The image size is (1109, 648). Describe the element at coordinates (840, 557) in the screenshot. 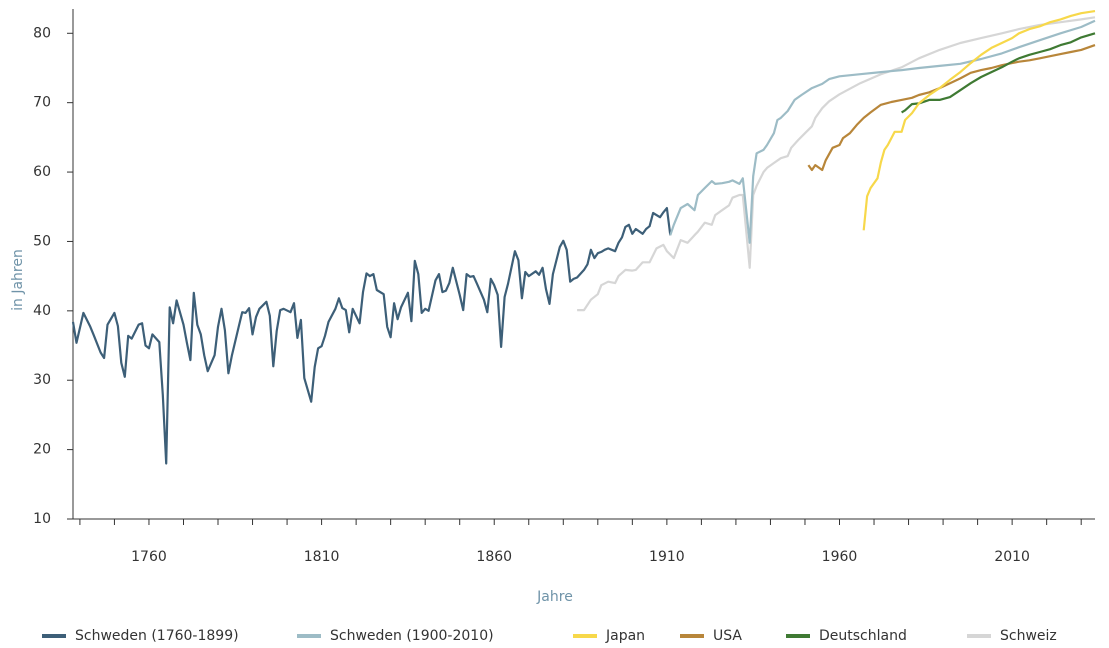

I see `x-tick-label: 1960` at that location.